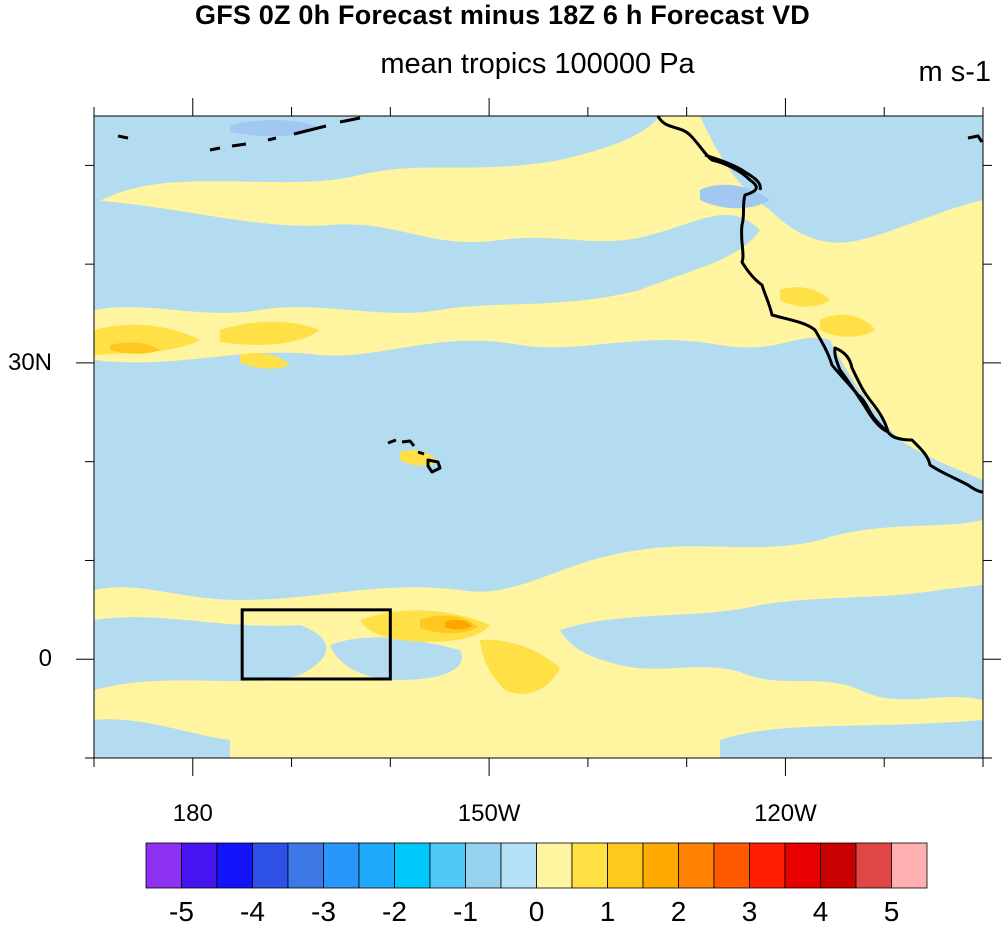  I want to click on coastline-east, so click(975, 138).